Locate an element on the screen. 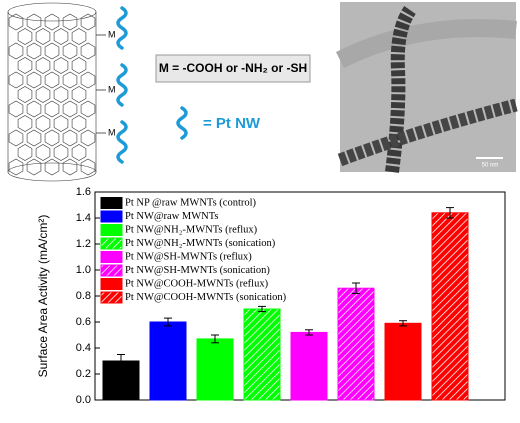  legend-label: Pt NW@NH₂-MWNTs (sonication) is located at coordinates (200, 243).